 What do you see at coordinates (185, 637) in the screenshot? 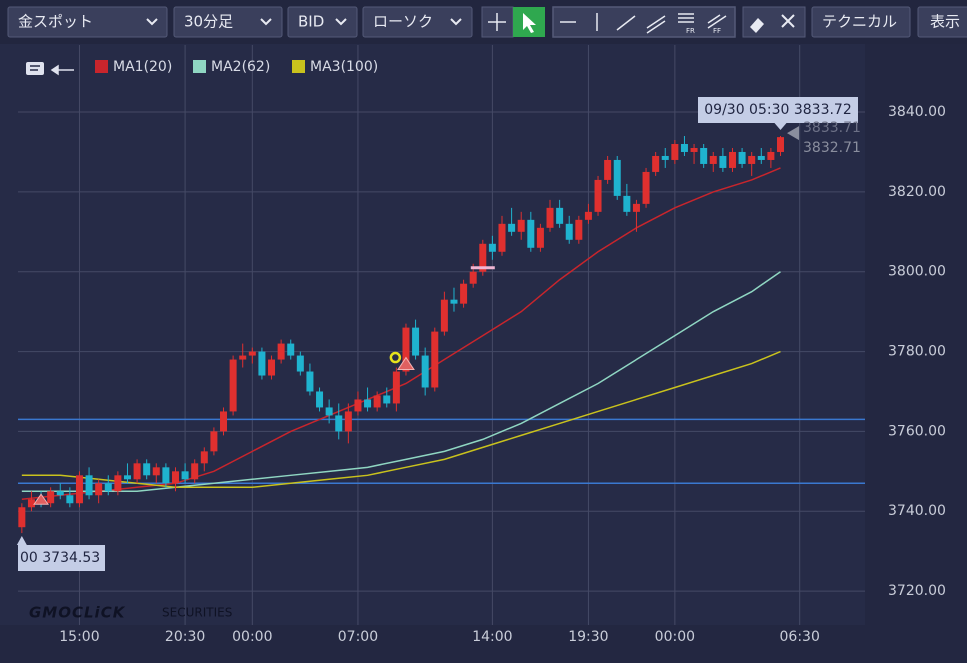
I see `x-tick-label: 20:30` at bounding box center [185, 637].